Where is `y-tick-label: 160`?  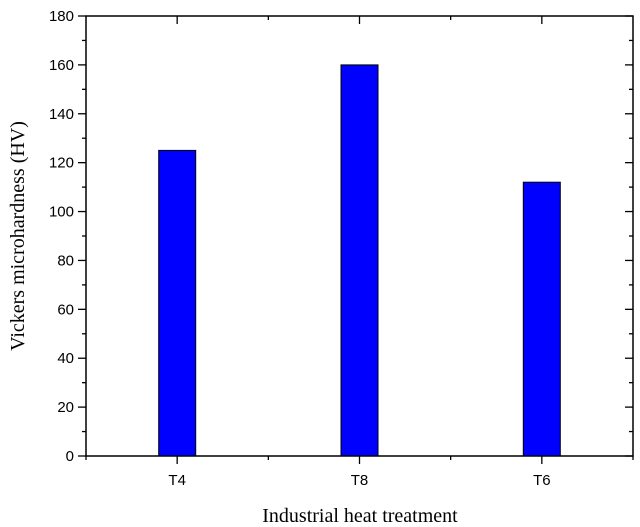
y-tick-label: 160 is located at coordinates (61, 65).